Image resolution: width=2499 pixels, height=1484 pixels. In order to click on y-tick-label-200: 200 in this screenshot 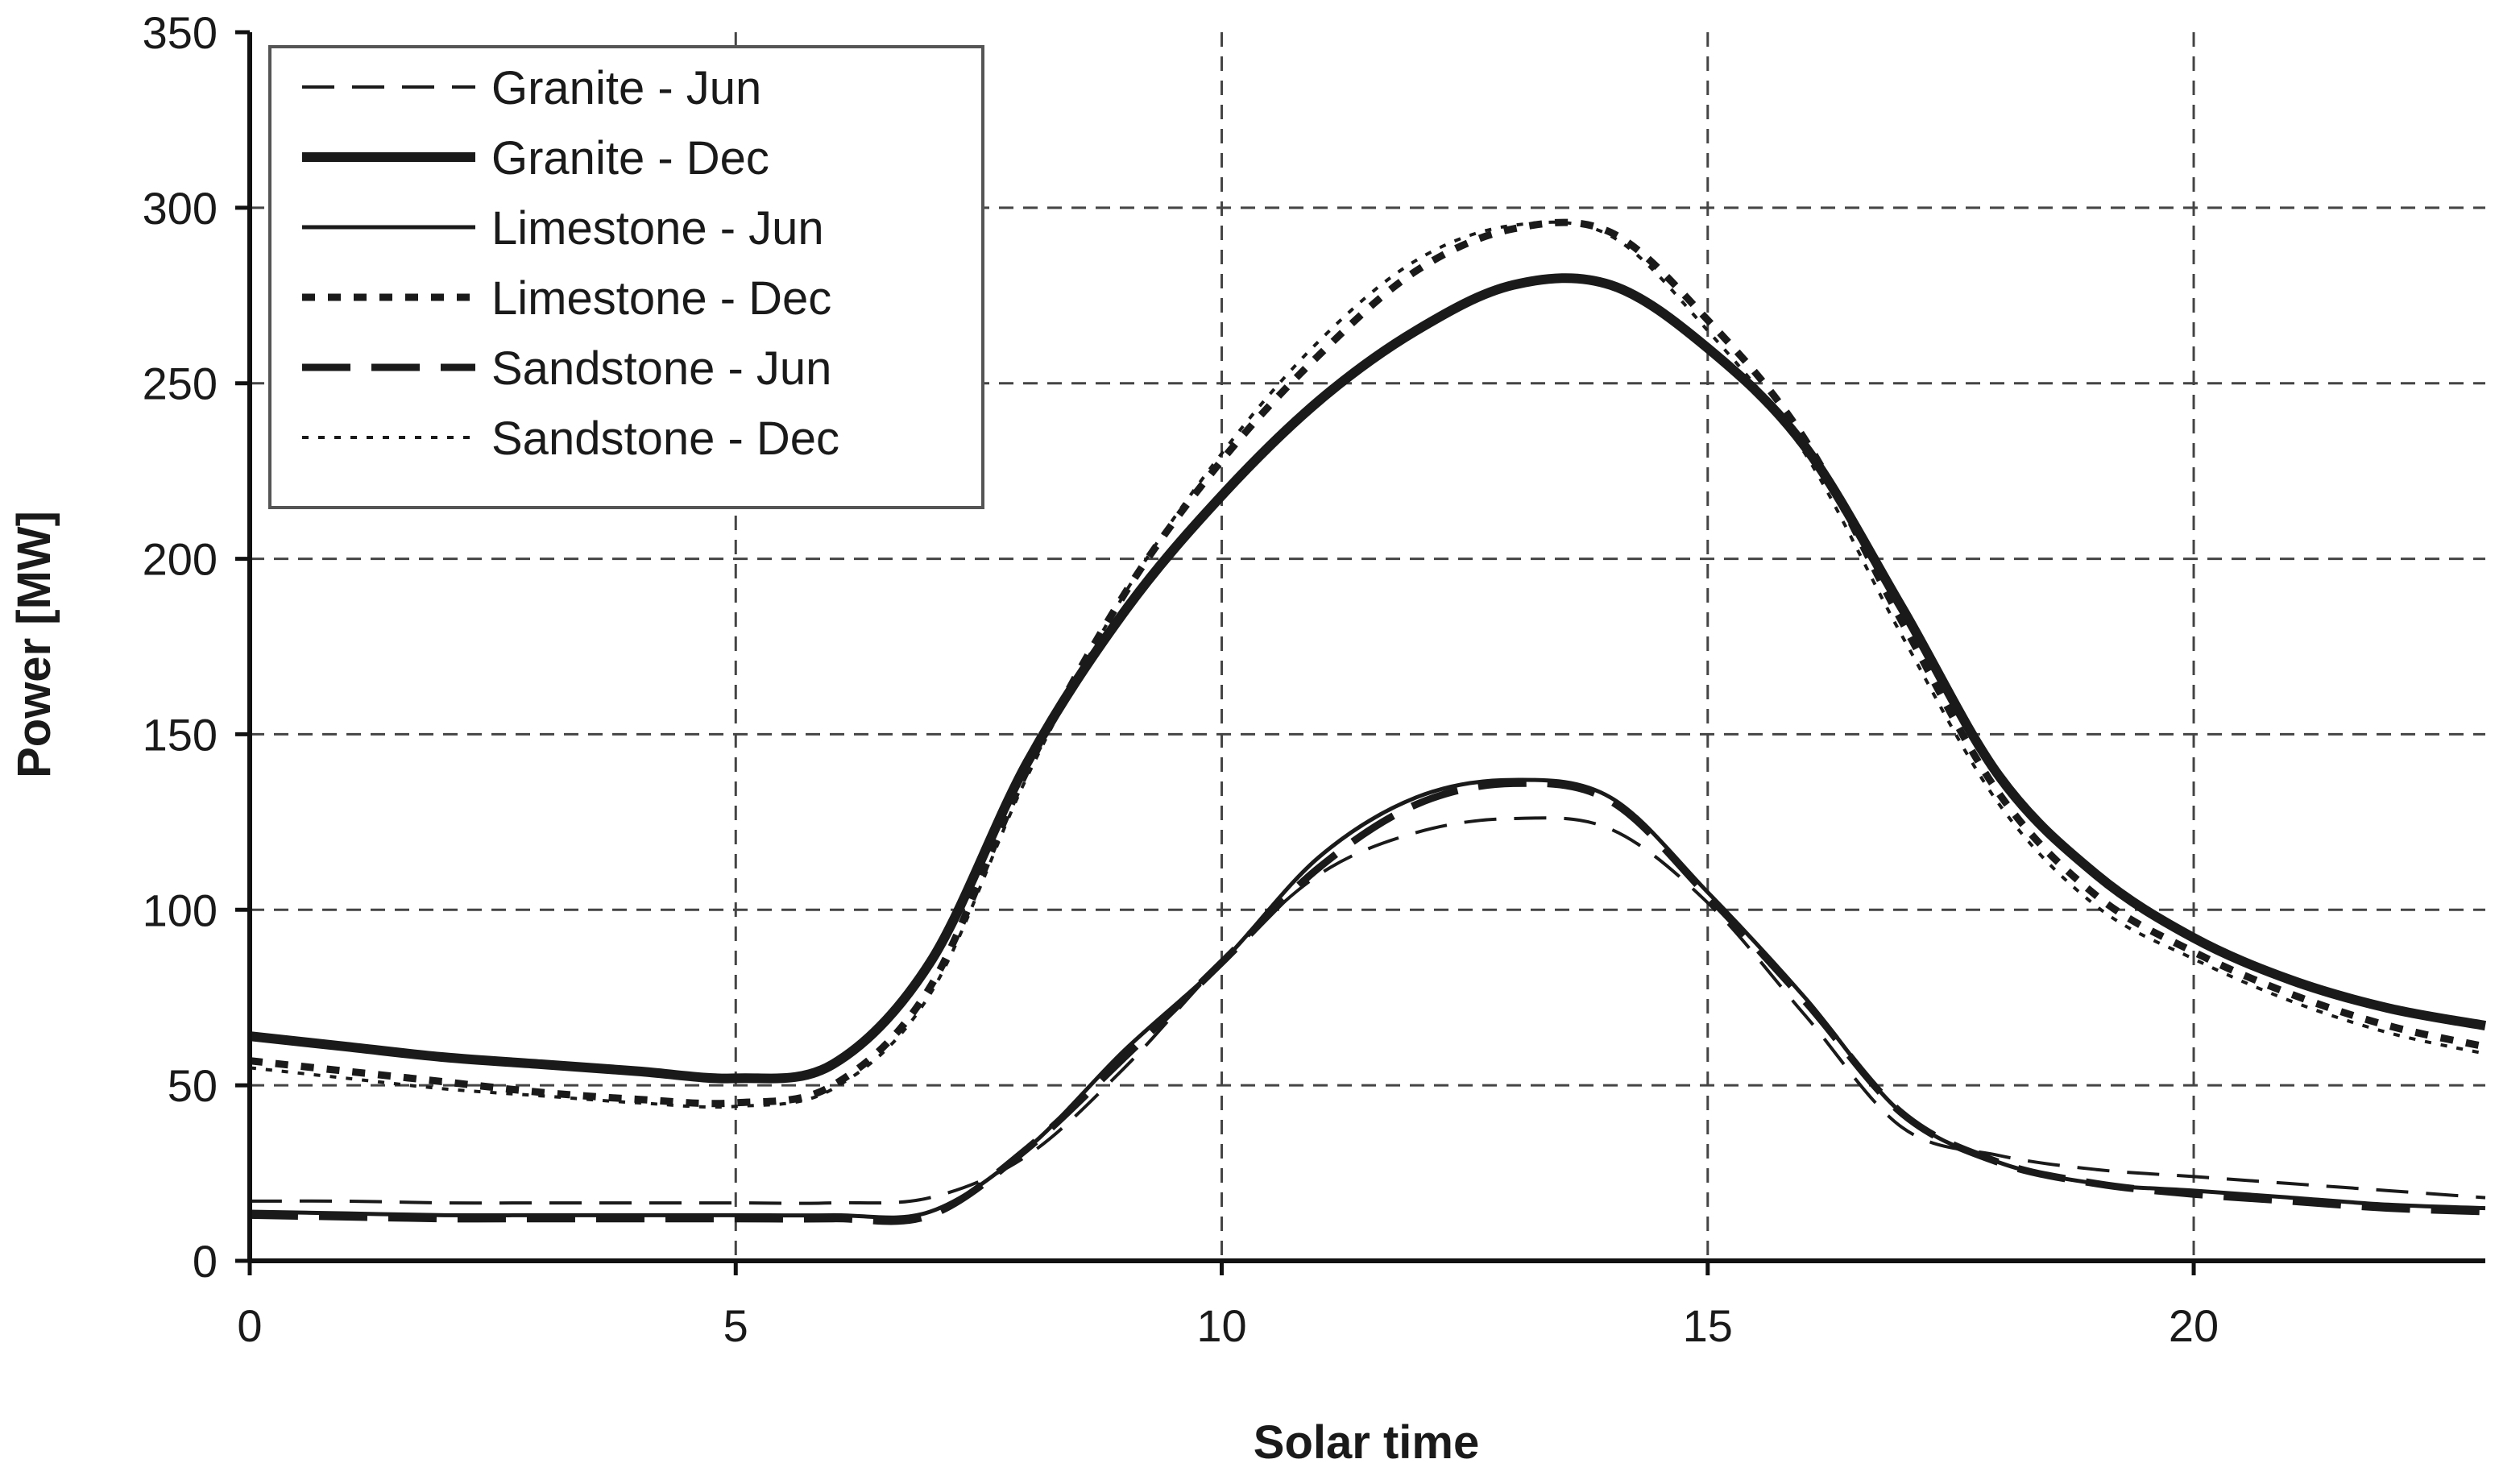, I will do `click(180, 559)`.